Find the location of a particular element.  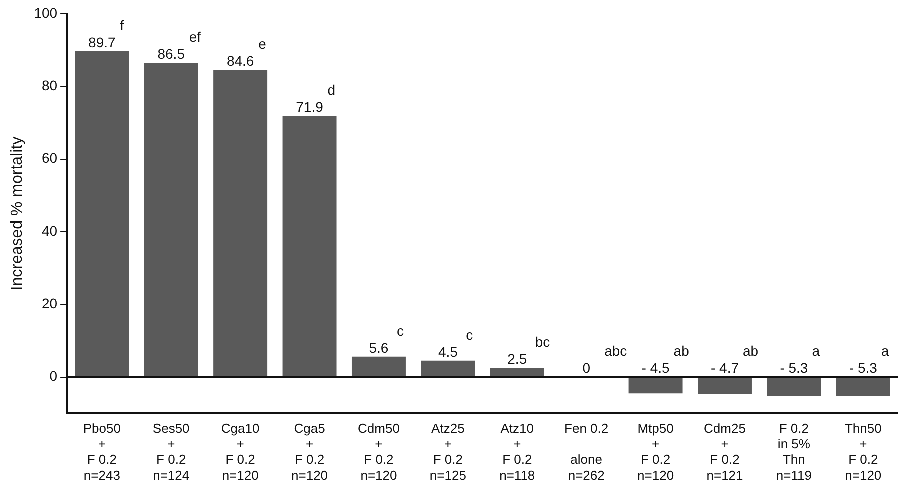

x-tick-label: Pbo50 + F 0.2 n=243 is located at coordinates (102, 451).